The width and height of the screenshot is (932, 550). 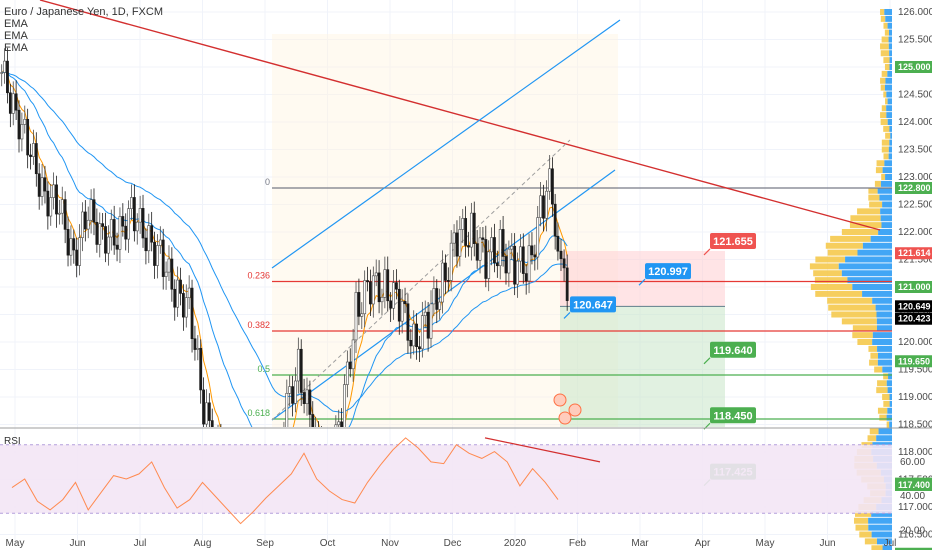 What do you see at coordinates (732, 351) in the screenshot?
I see `target-value: 119.640` at bounding box center [732, 351].